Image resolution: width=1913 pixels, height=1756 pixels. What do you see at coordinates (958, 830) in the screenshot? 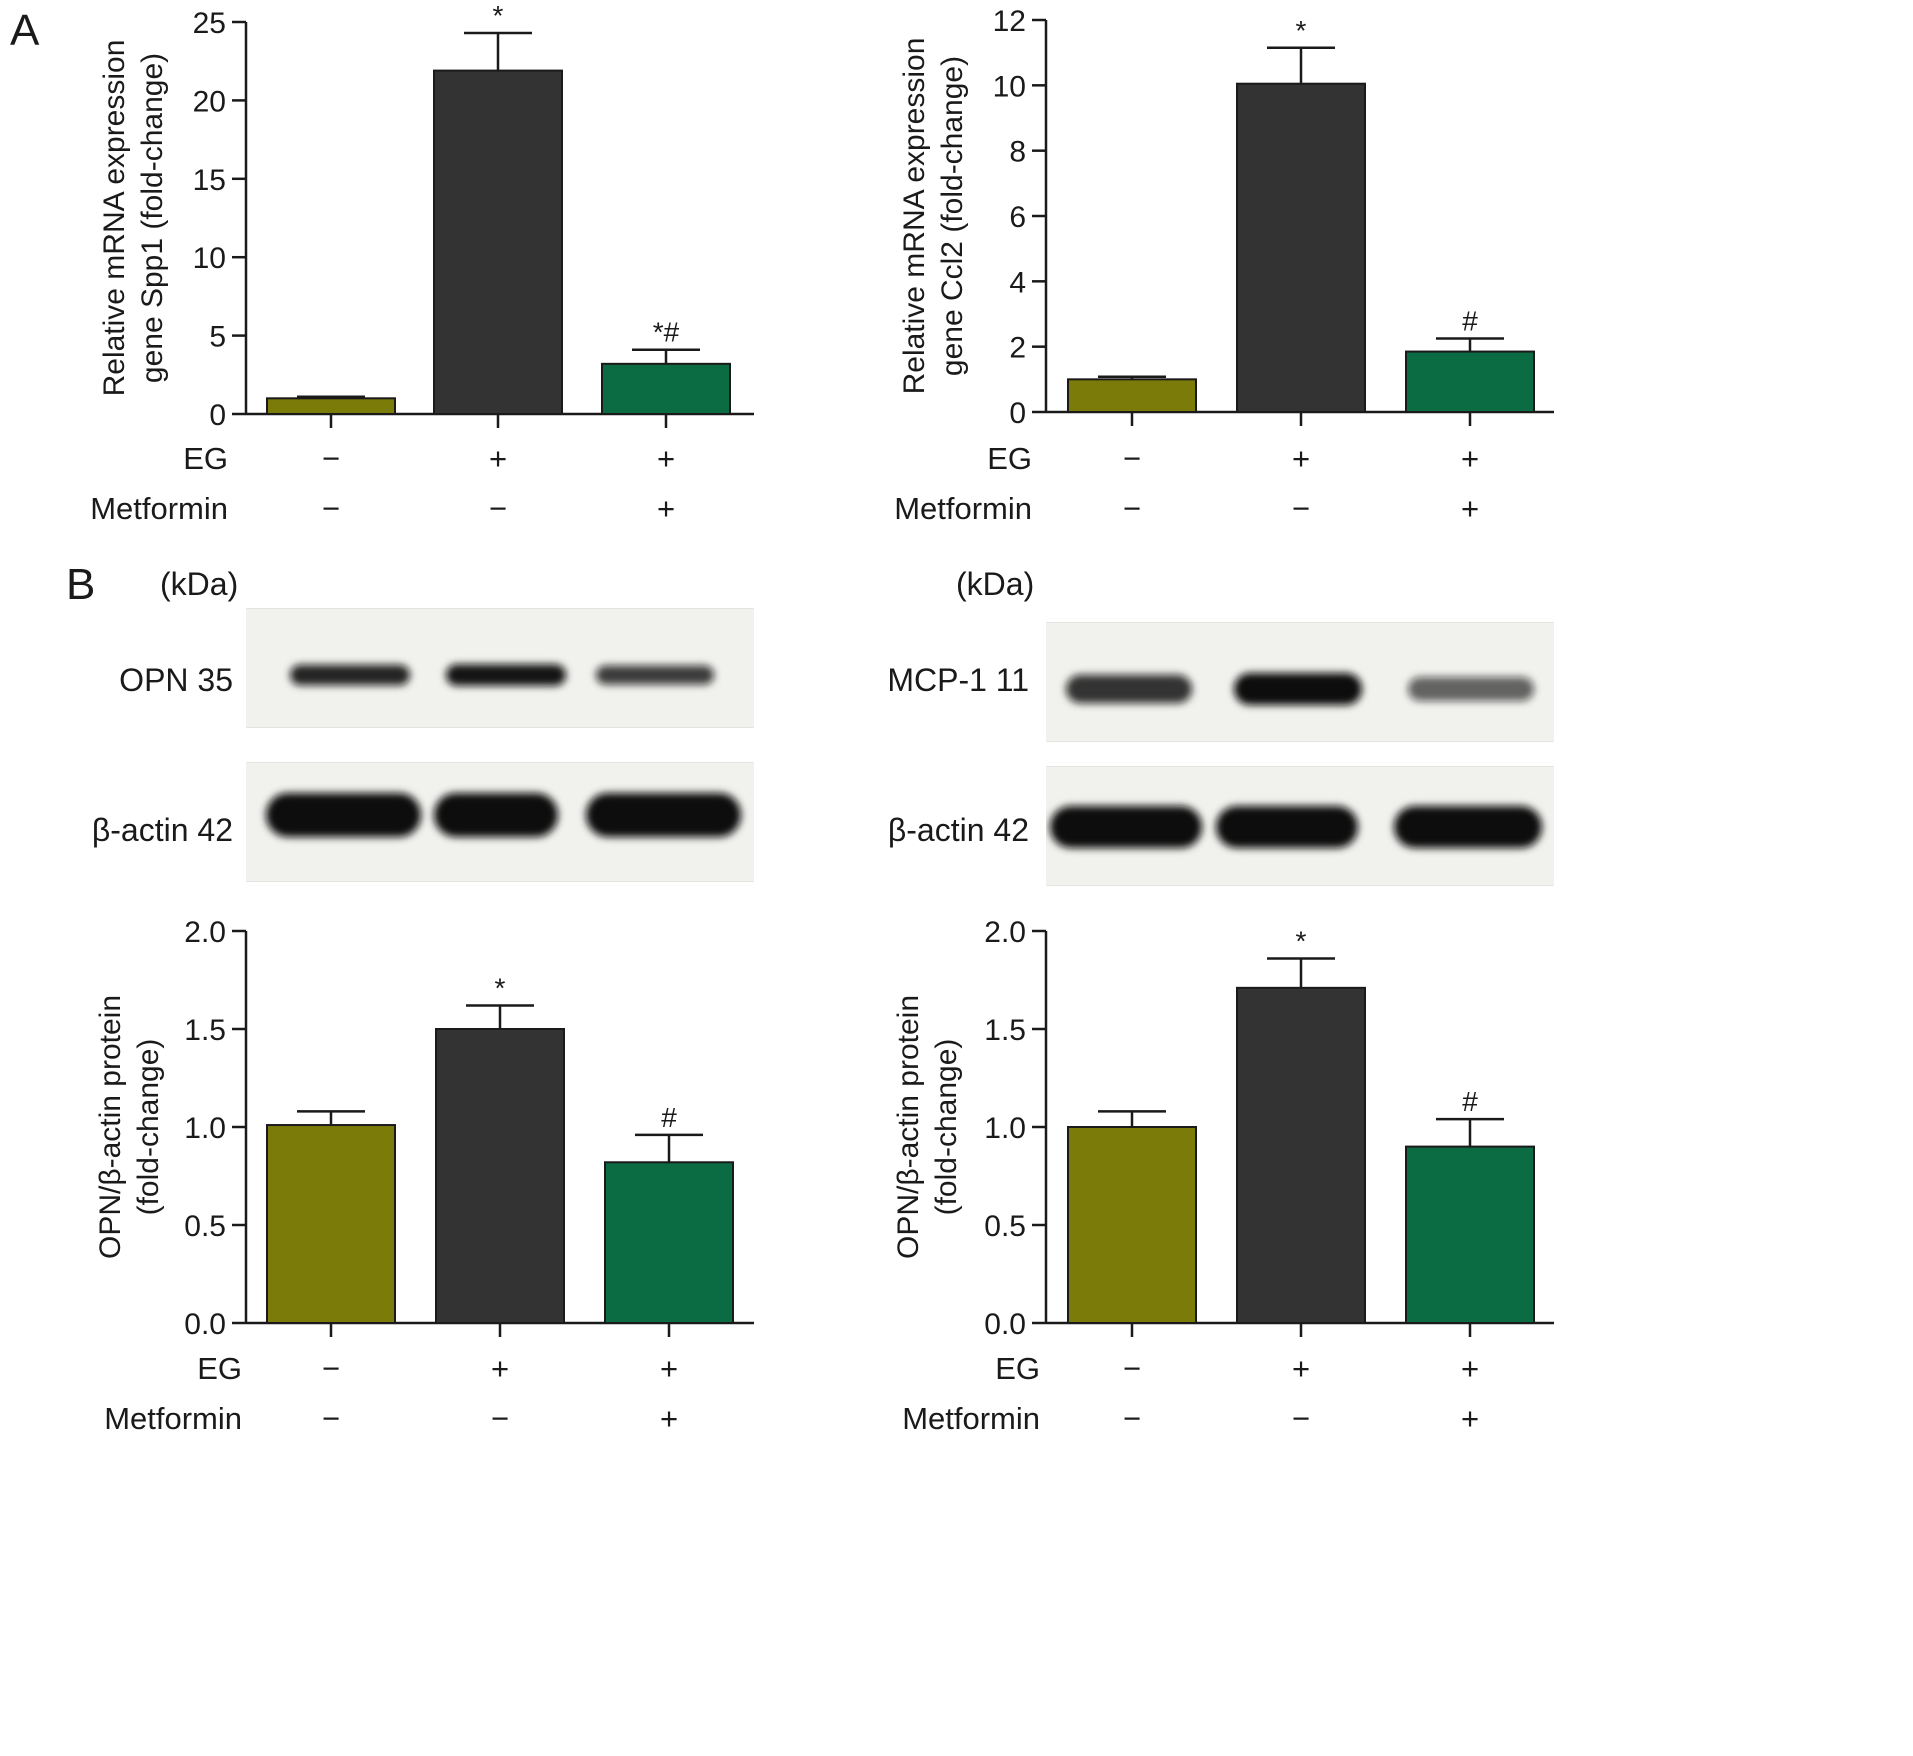
I see `mcp1-actin-blot-label: β-actin 42` at bounding box center [958, 830].